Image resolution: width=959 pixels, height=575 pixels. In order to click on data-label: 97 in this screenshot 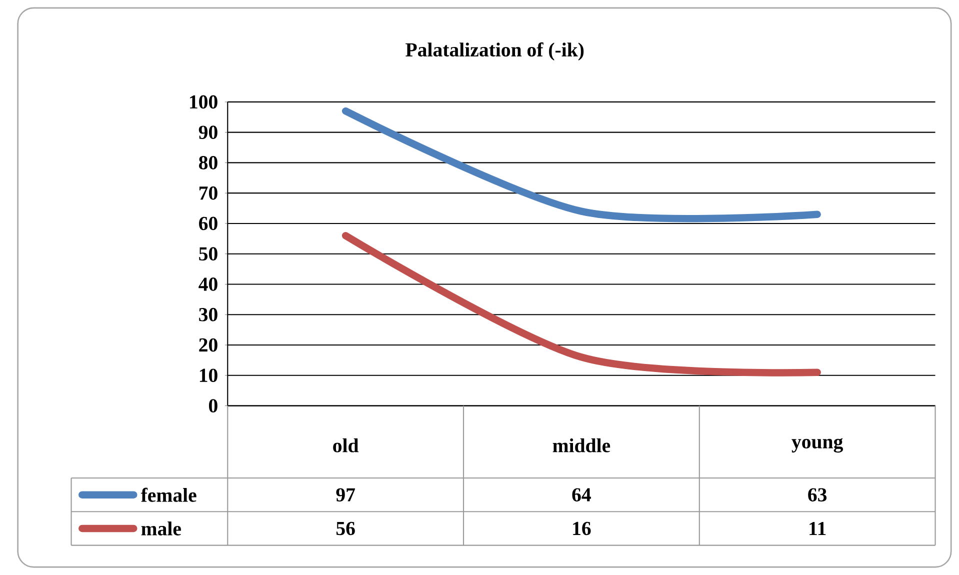, I will do `click(345, 495)`.